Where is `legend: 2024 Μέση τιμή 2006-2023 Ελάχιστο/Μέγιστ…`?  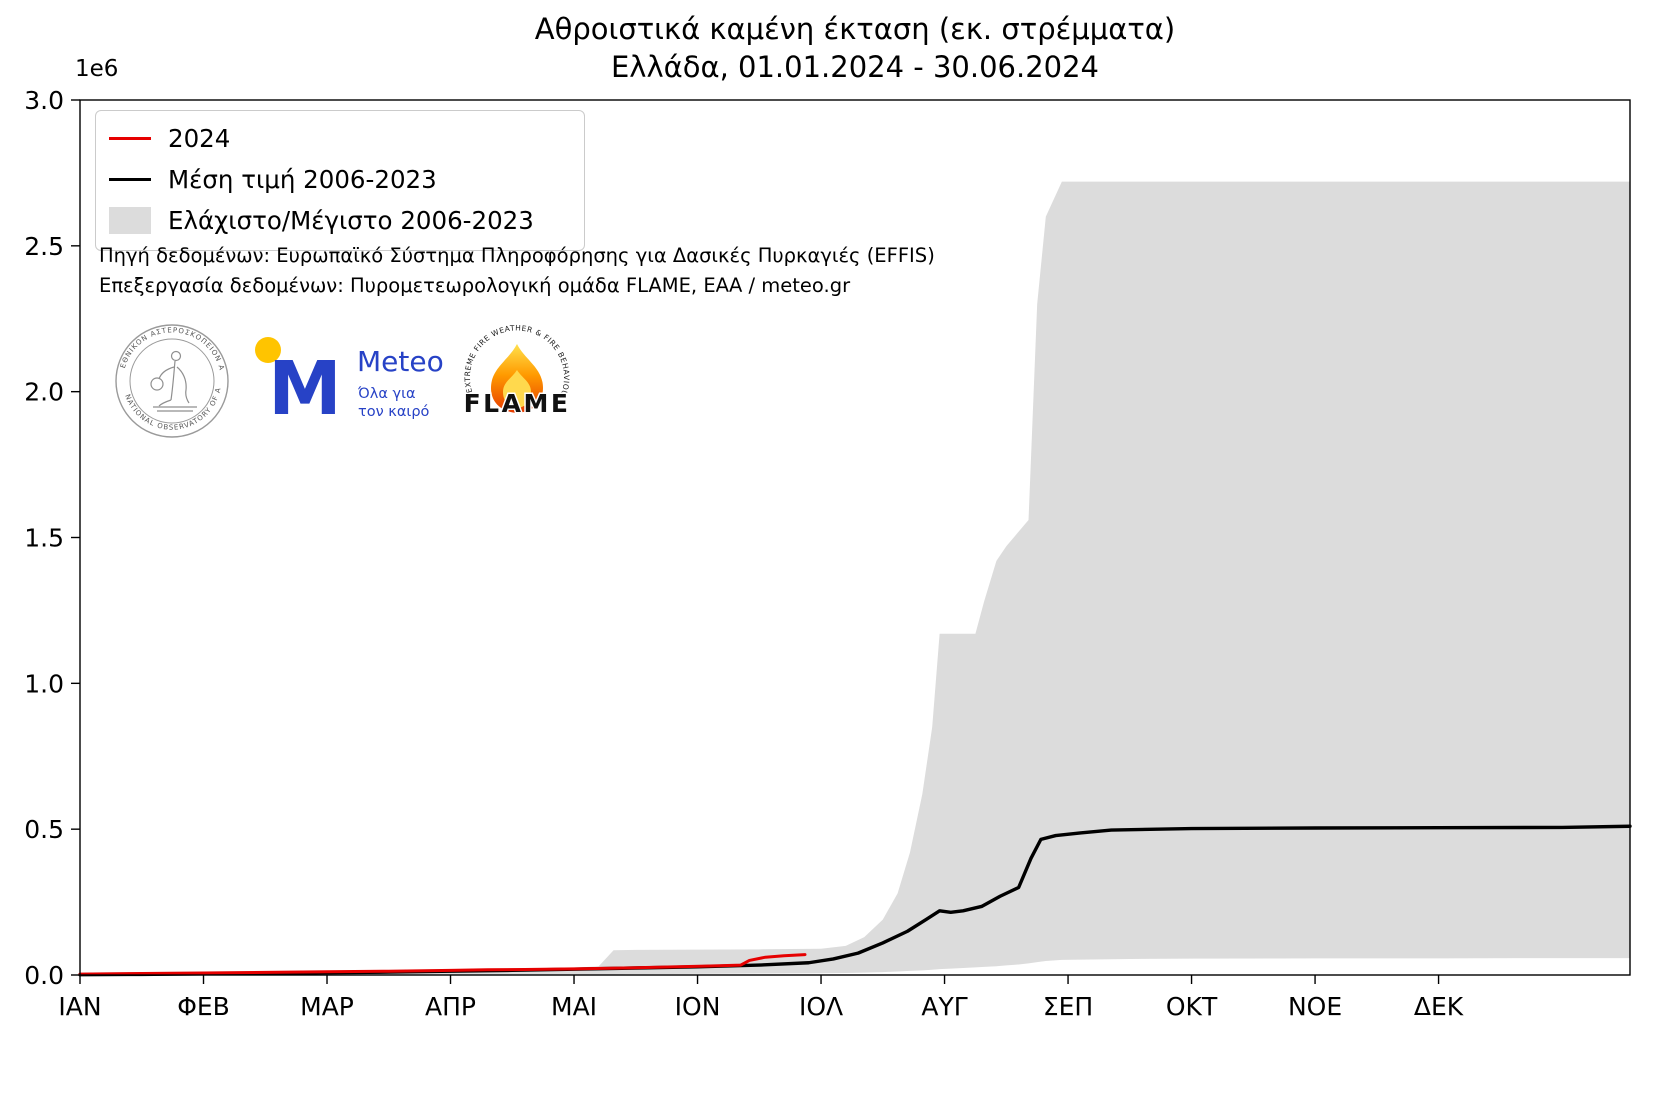 legend: 2024 Μέση τιμή 2006-2023 Ελάχιστο/Μέγιστ… is located at coordinates (340, 180).